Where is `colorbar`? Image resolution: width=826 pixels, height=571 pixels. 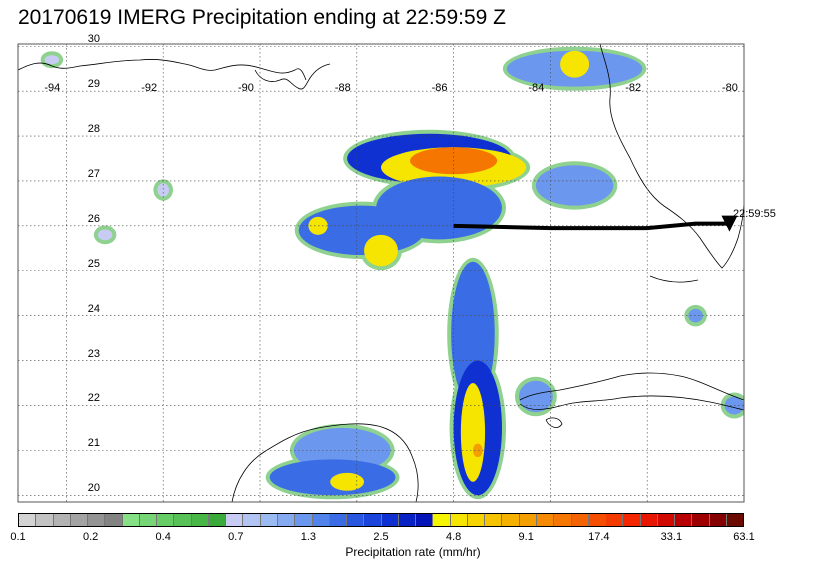
colorbar is located at coordinates (381, 520).